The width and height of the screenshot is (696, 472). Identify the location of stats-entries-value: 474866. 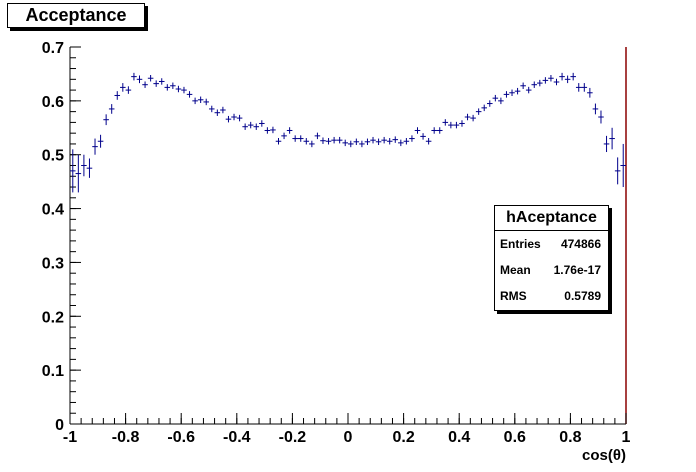
(580, 244).